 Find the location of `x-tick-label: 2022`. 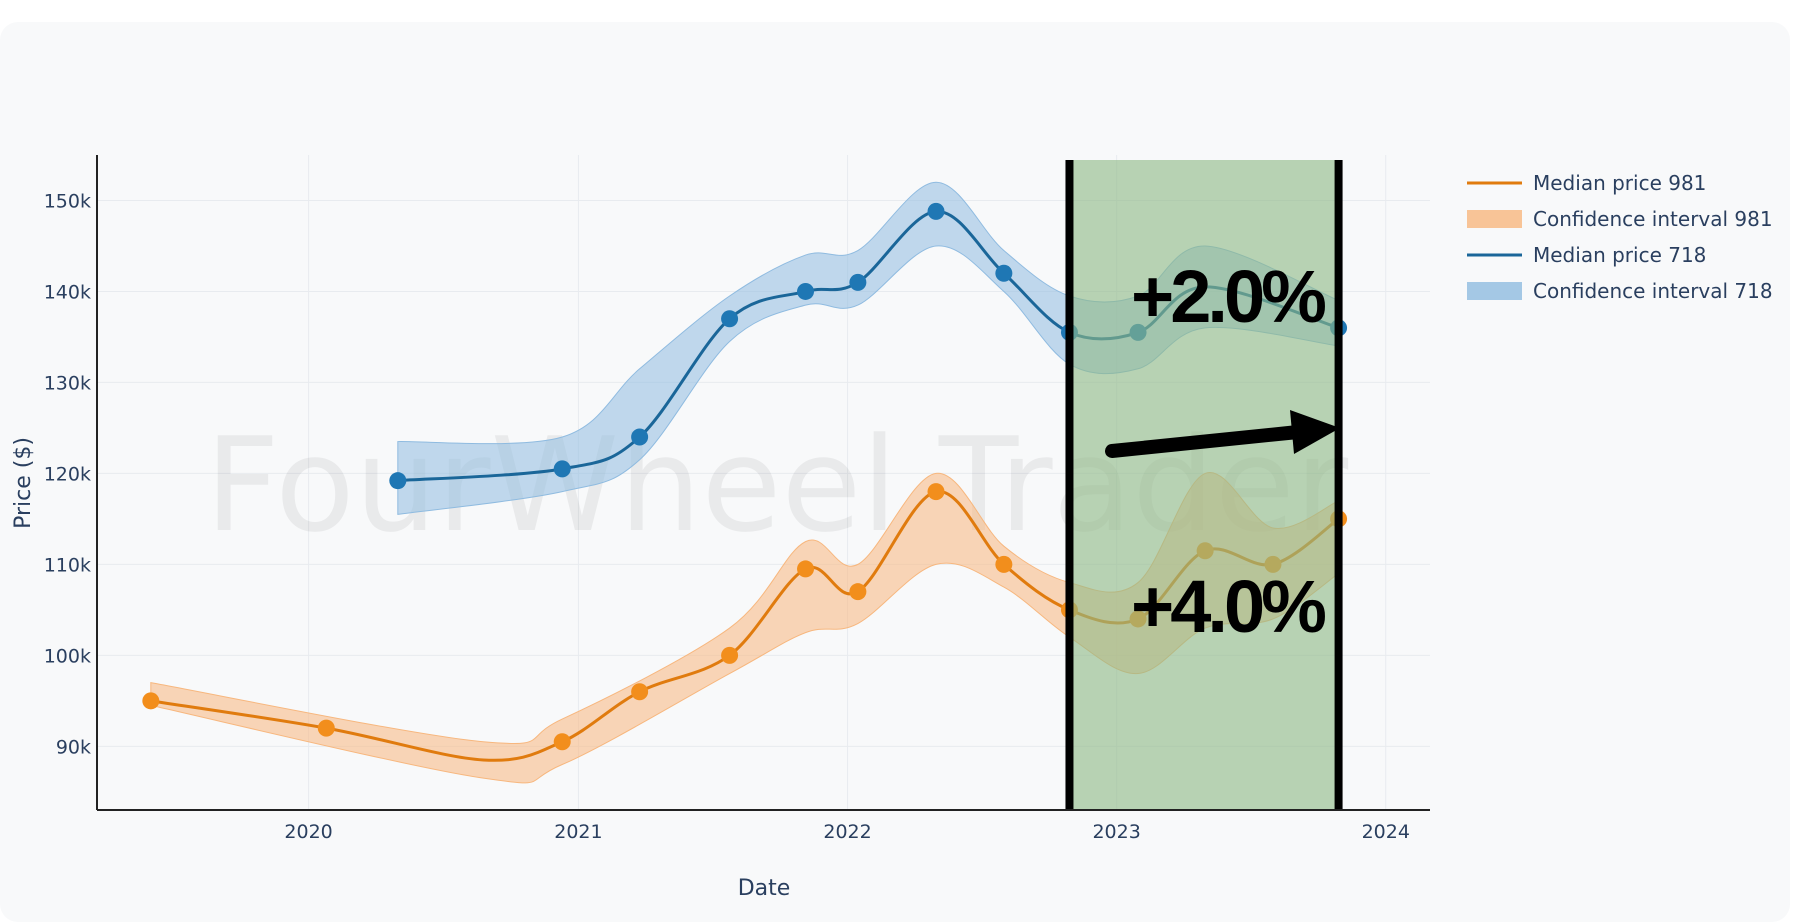

x-tick-label: 2022 is located at coordinates (847, 832).